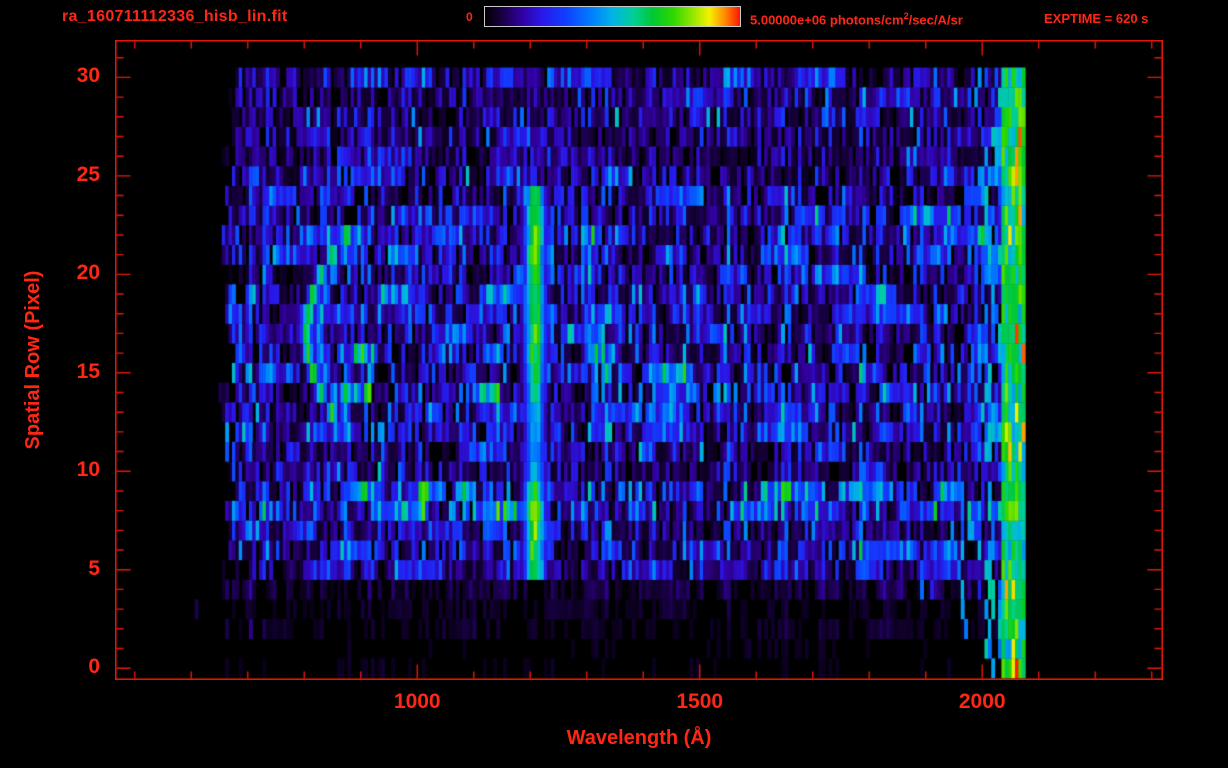 The height and width of the screenshot is (768, 1228). I want to click on x-tick-label: 1000, so click(417, 701).